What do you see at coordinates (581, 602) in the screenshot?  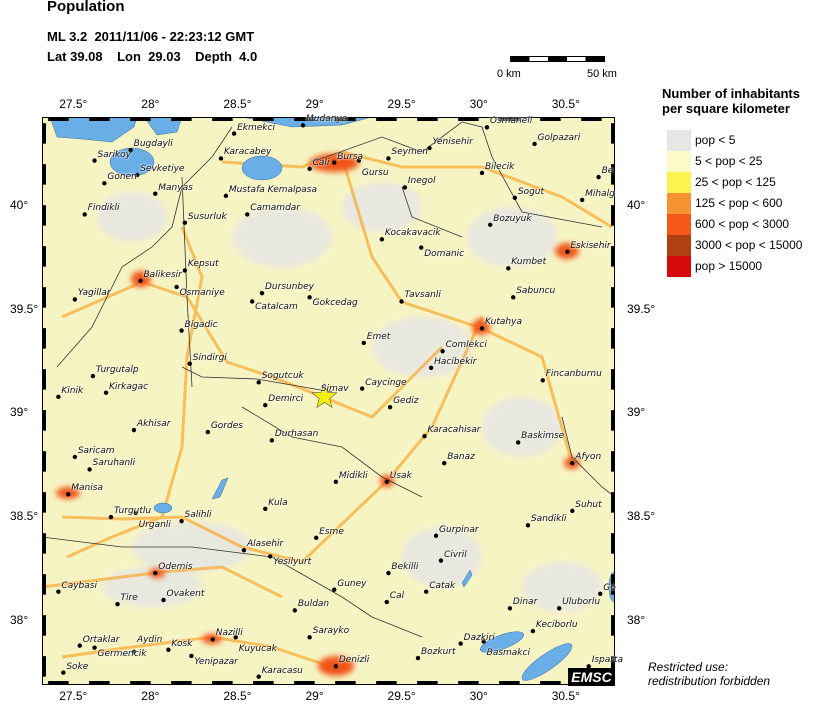 I see `city-label: Uluborlu` at bounding box center [581, 602].